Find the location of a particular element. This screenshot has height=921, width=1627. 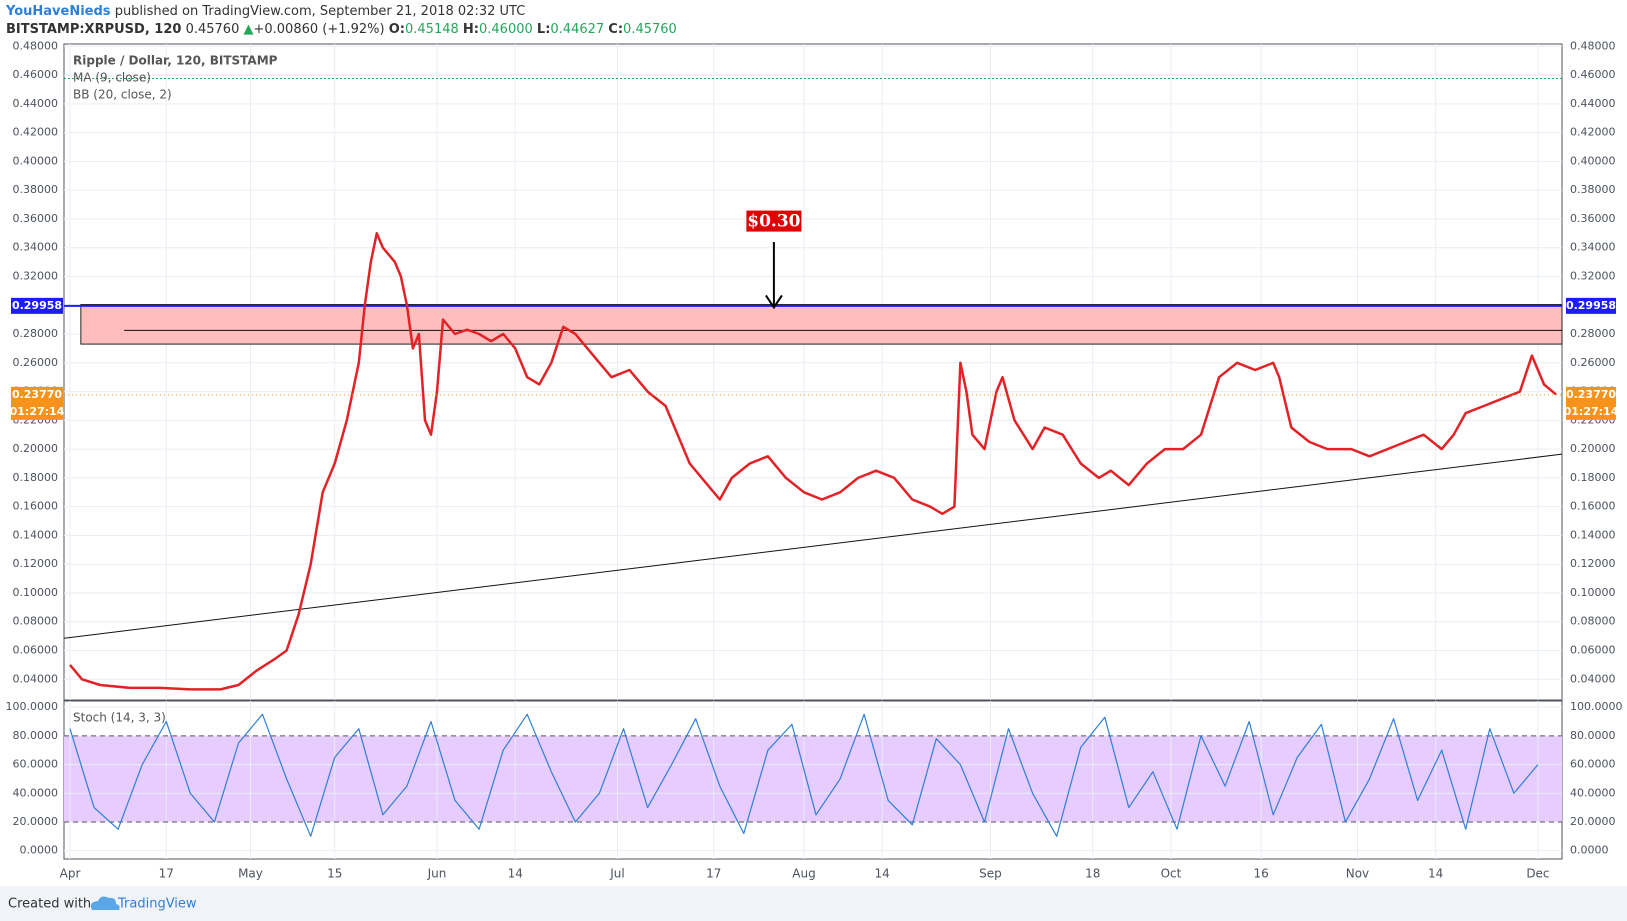

pane-title: Ripple / Dollar, 120, BITSTAMP is located at coordinates (175, 61).